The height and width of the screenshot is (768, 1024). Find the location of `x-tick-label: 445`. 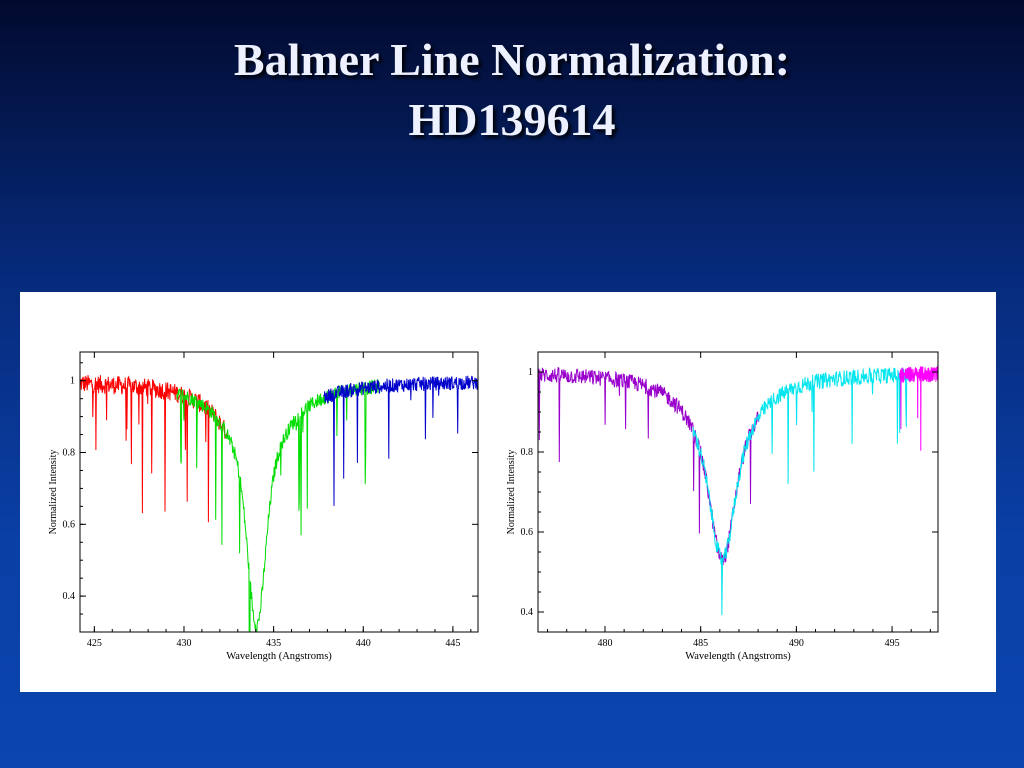

x-tick-label: 445 is located at coordinates (452, 643).